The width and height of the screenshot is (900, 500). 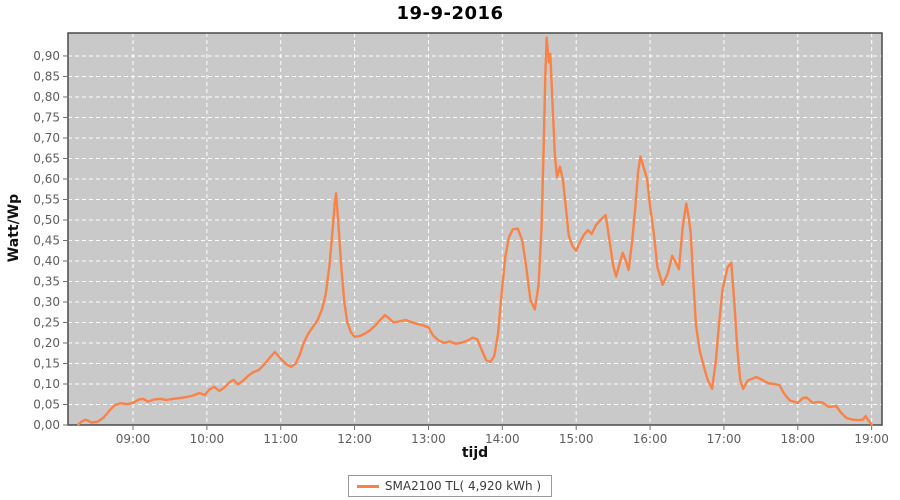 I want to click on x-tick-label: 09:00, so click(x=133, y=439).